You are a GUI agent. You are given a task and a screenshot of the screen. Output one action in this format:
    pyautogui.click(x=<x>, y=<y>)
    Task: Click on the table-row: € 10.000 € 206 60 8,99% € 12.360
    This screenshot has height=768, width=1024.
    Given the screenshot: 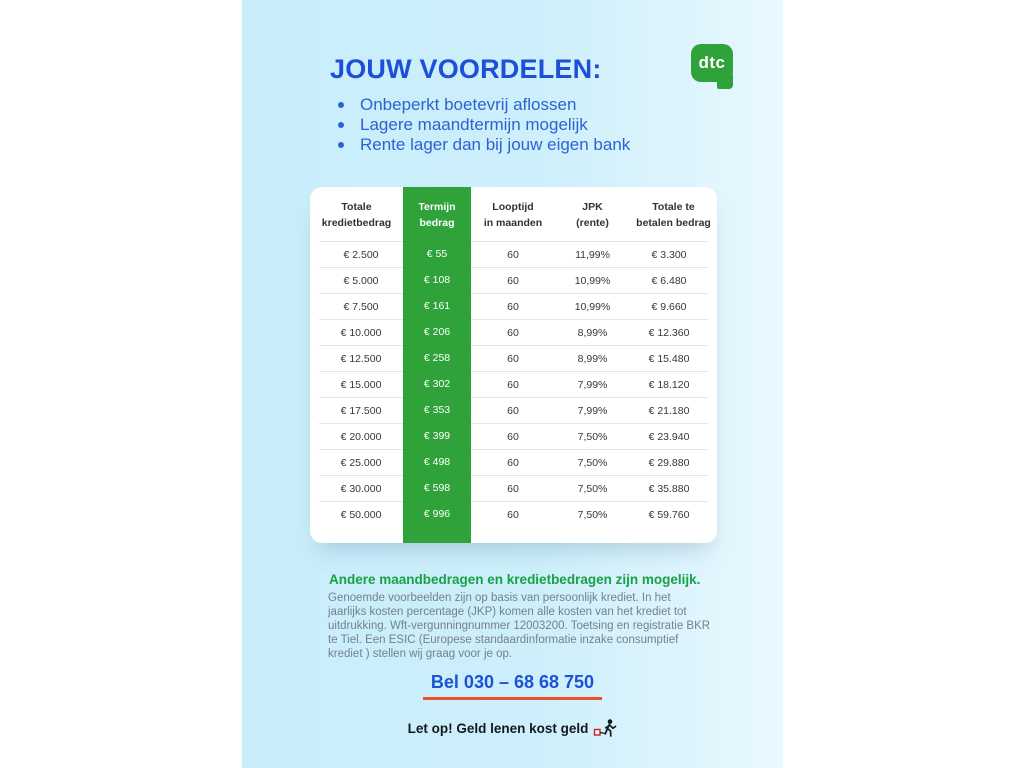 What is the action you would take?
    pyautogui.click(x=513, y=332)
    